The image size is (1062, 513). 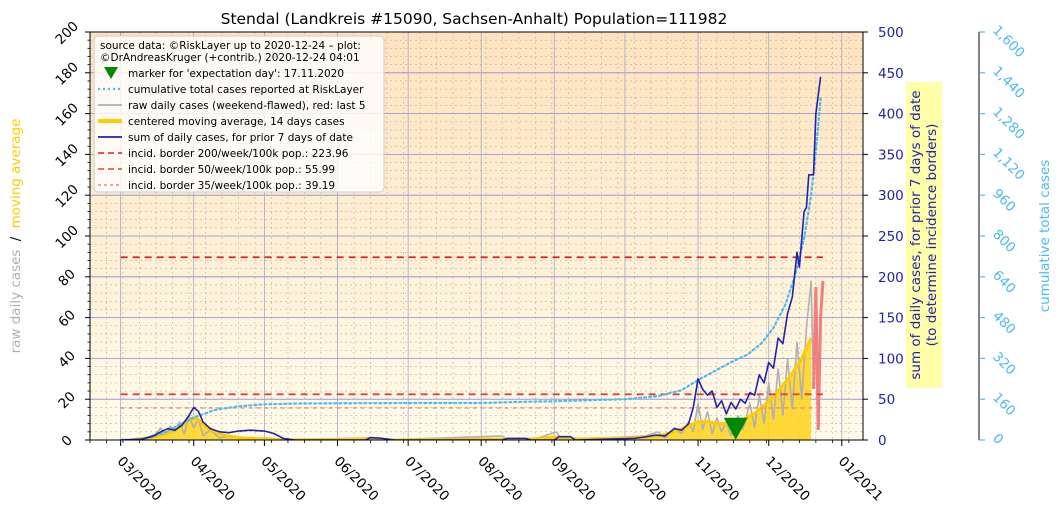 What do you see at coordinates (787, 479) in the screenshot?
I see `x-axis-tick-label: 12/2020` at bounding box center [787, 479].